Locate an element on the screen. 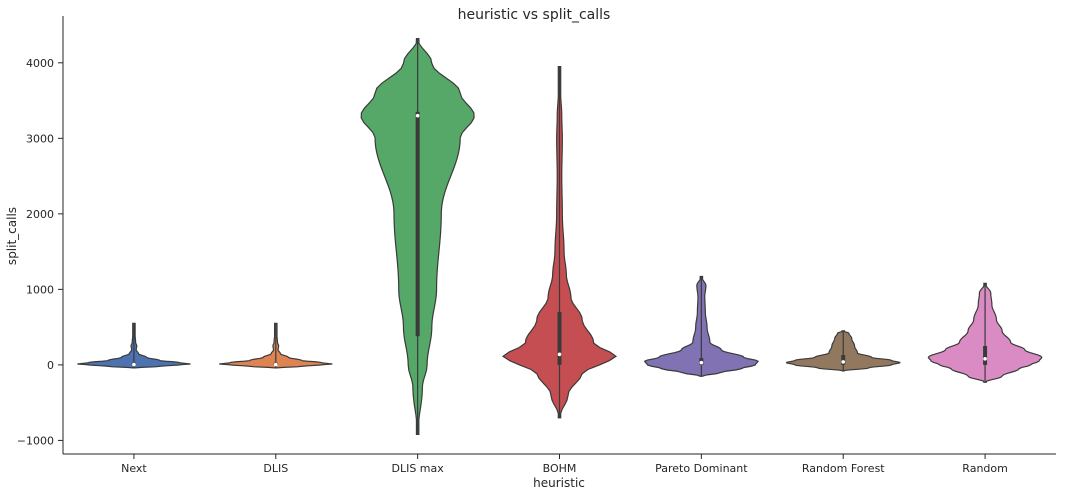  x-tick-label: BOHM is located at coordinates (560, 468).